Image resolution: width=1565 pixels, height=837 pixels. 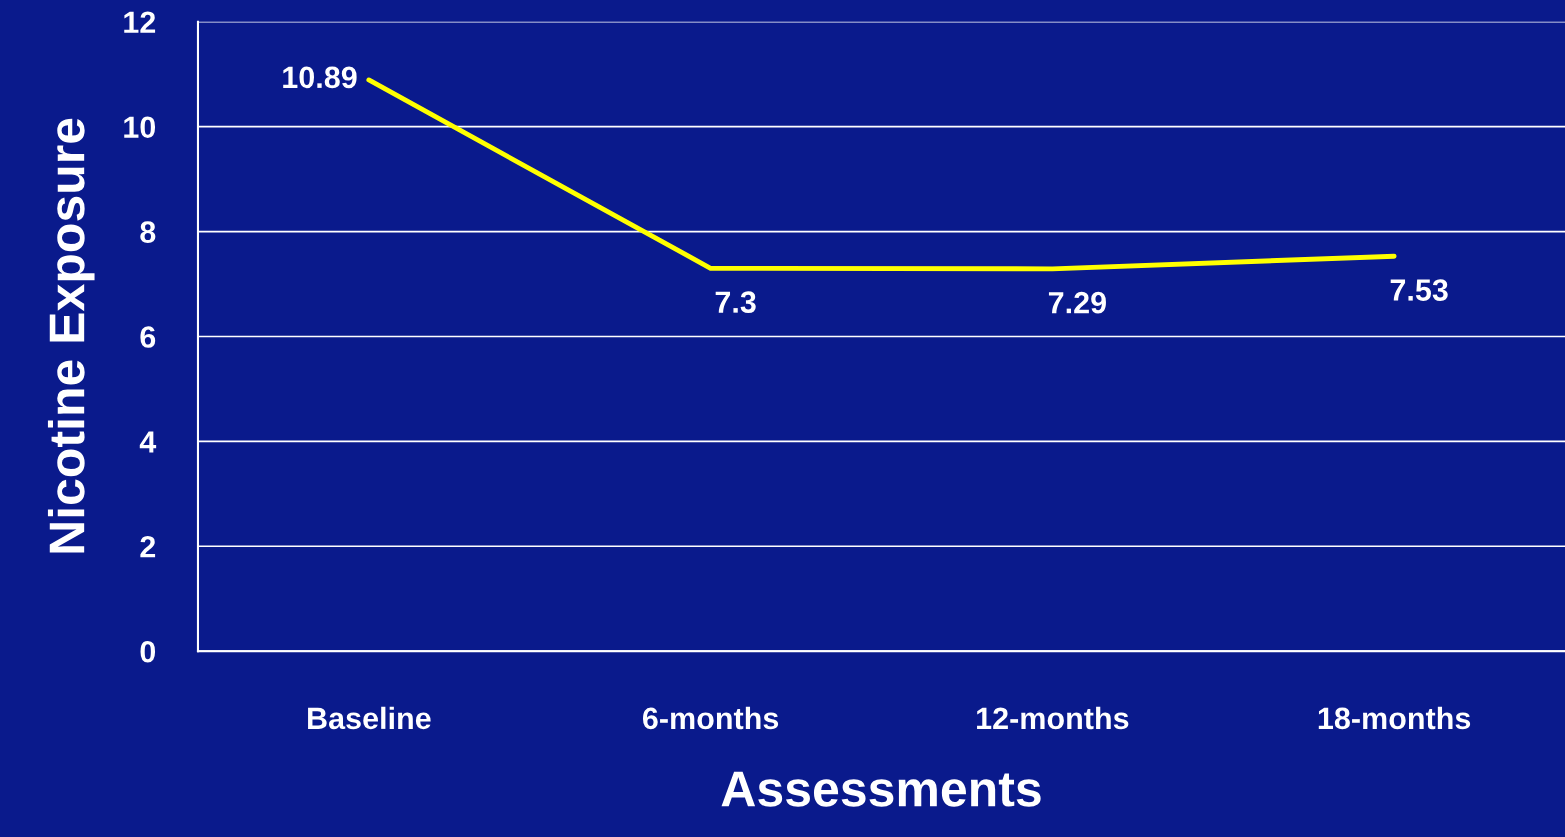 I want to click on data-label: 7.29, so click(x=1077, y=302).